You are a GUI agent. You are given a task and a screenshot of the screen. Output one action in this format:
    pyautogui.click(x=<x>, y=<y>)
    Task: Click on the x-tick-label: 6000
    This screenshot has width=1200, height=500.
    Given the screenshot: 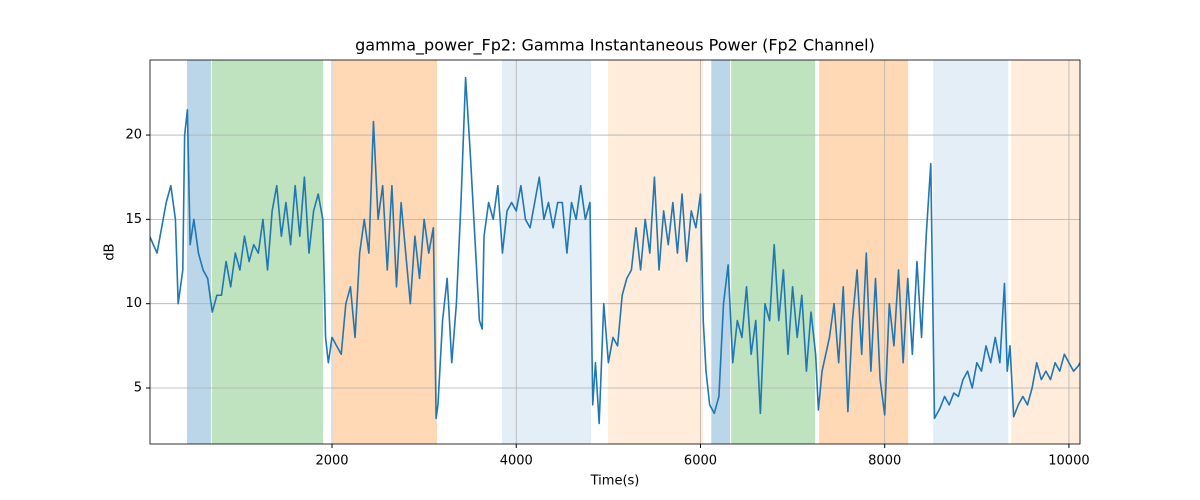 What is the action you would take?
    pyautogui.click(x=700, y=461)
    